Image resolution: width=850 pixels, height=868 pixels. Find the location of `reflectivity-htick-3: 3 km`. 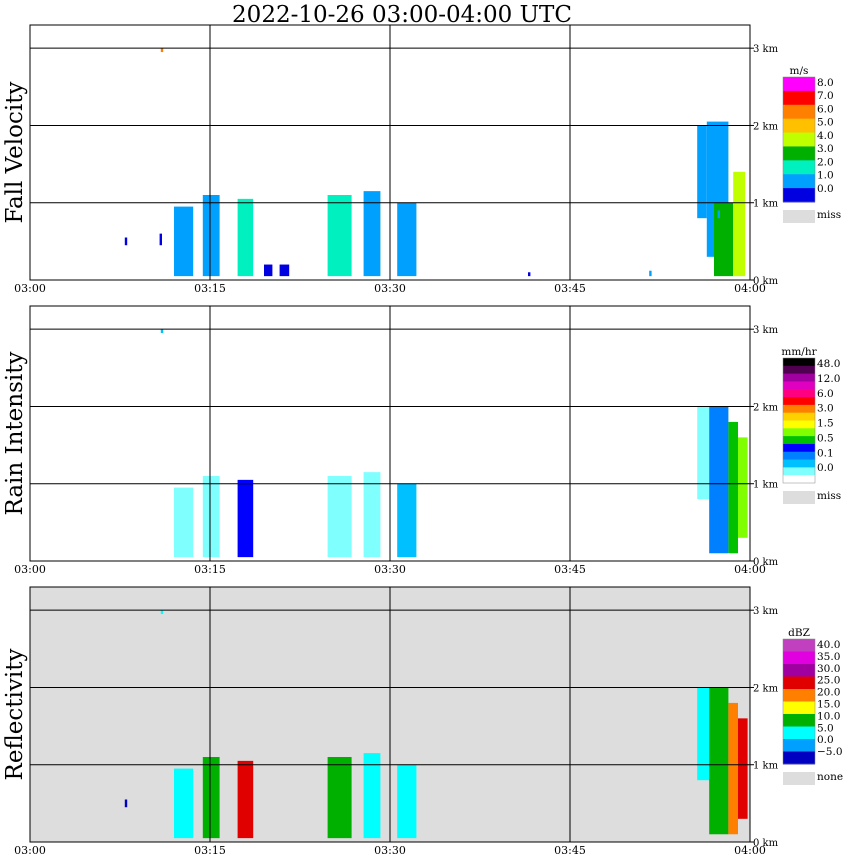

reflectivity-htick-3: 3 km is located at coordinates (766, 611).